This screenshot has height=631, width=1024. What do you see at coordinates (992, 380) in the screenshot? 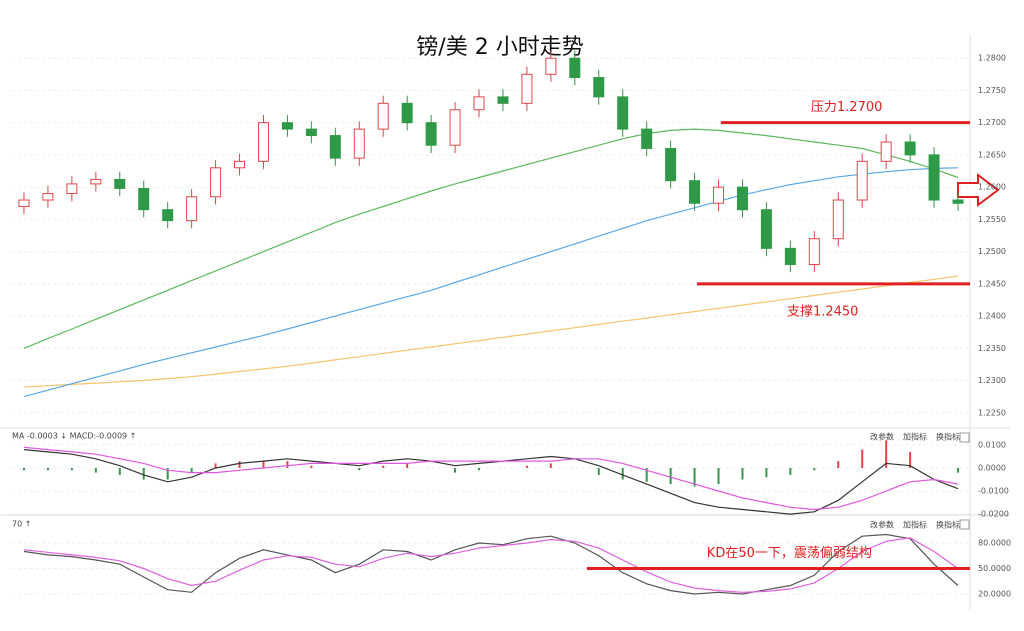
I see `y-tick-label: 1.2300` at bounding box center [992, 380].